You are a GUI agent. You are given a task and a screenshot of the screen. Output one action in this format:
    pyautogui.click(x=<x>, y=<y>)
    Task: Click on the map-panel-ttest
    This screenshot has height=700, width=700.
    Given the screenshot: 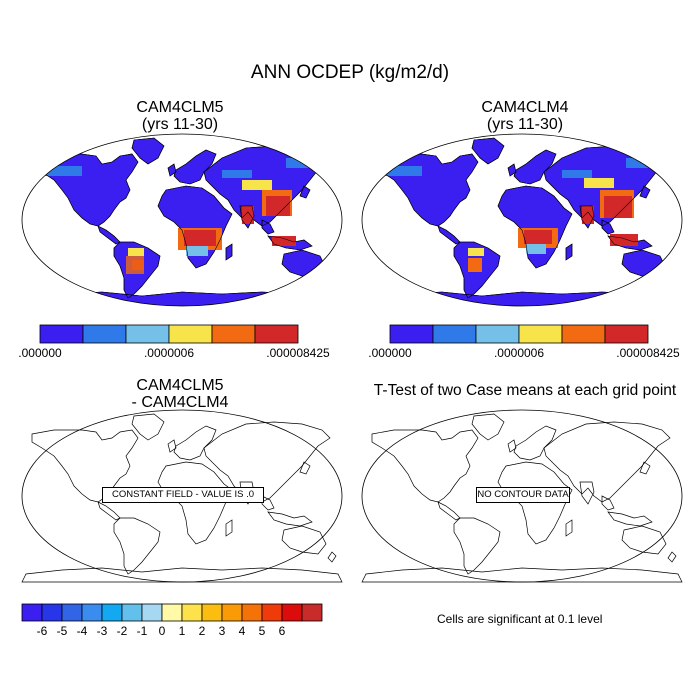 What is the action you would take?
    pyautogui.click(x=522, y=496)
    